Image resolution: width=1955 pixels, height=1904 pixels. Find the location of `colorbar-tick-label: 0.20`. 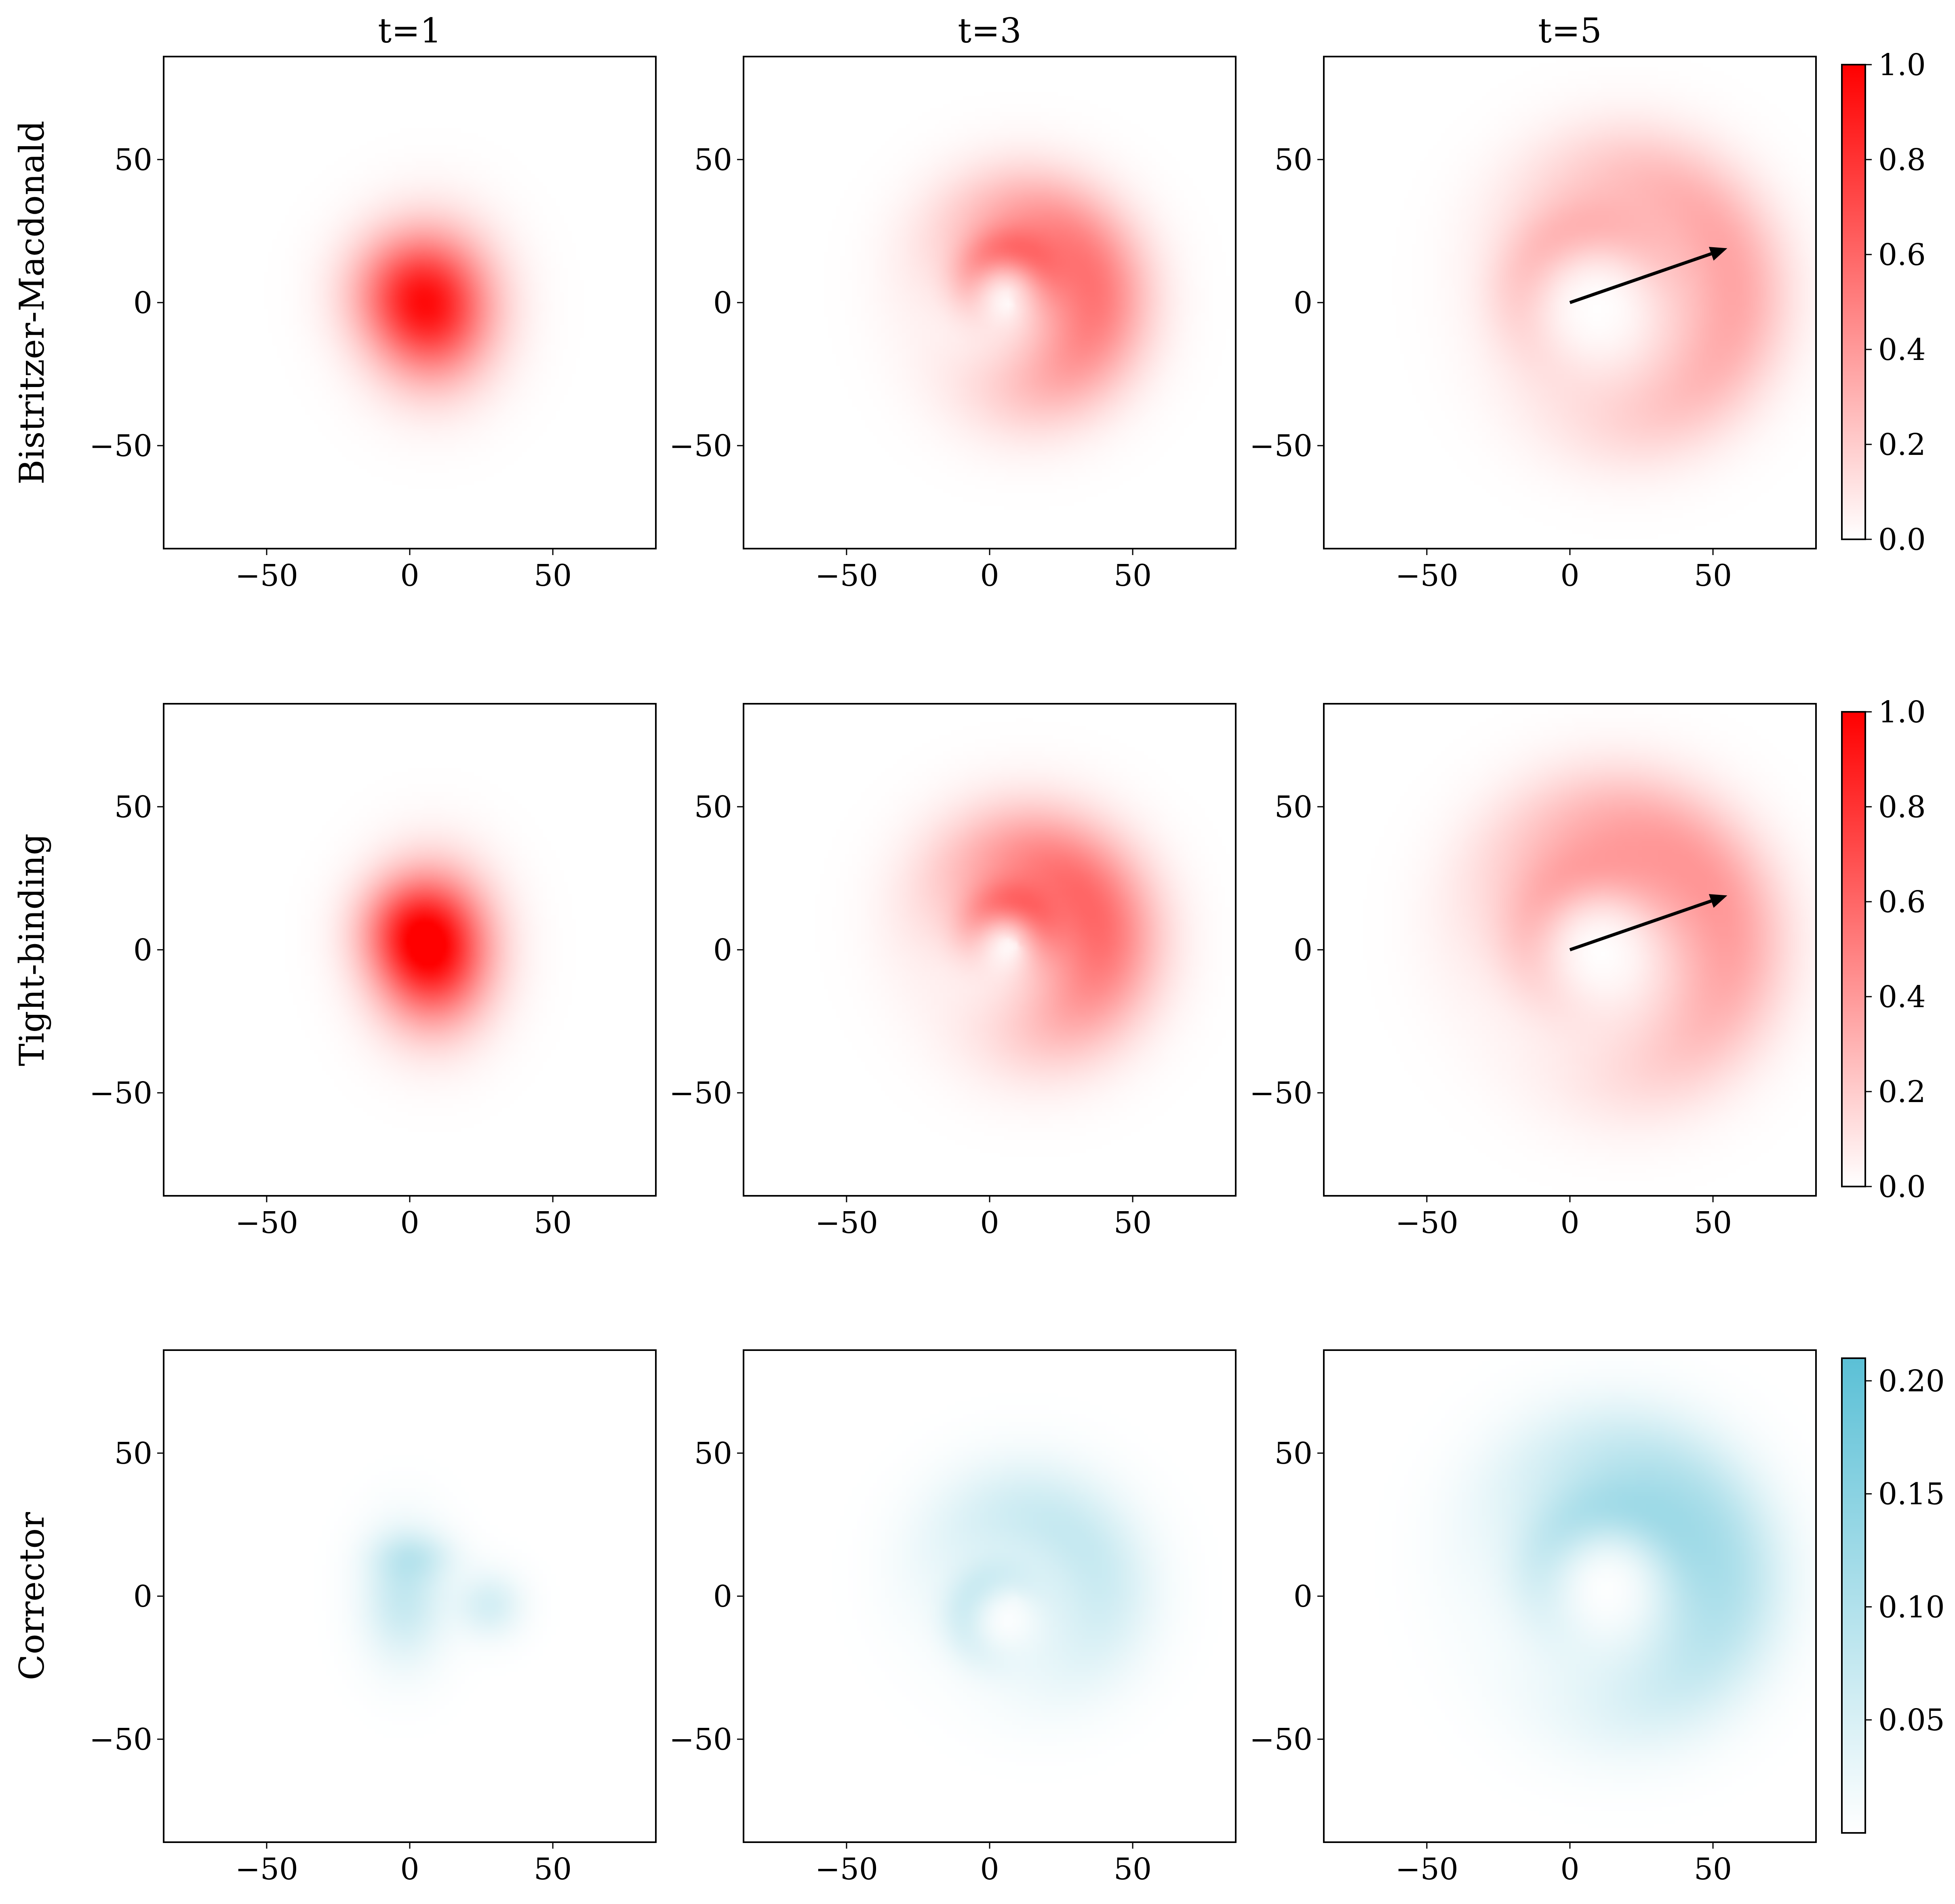

colorbar-tick-label: 0.20 is located at coordinates (1911, 1381).